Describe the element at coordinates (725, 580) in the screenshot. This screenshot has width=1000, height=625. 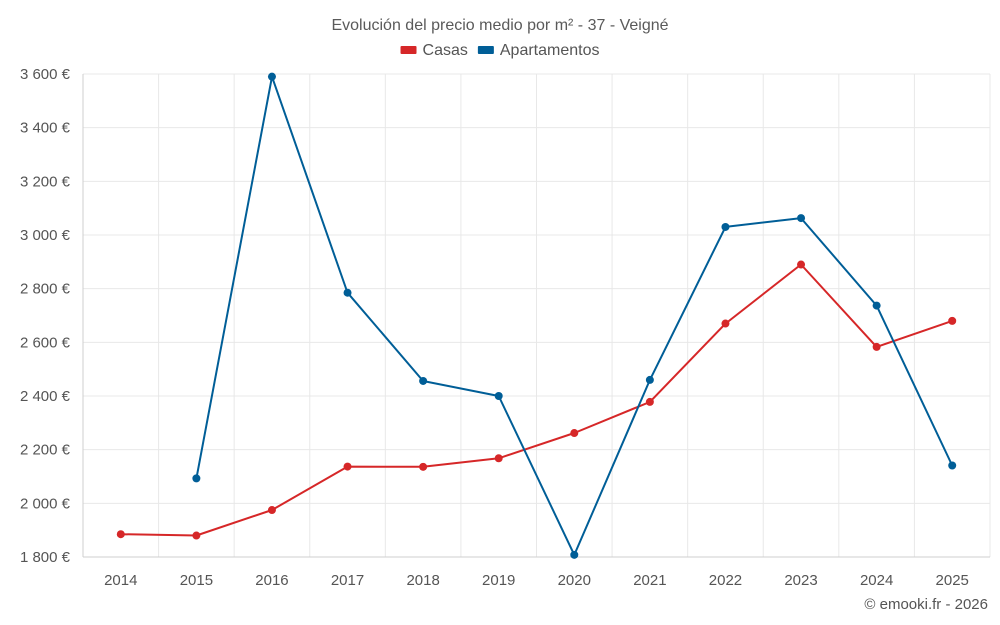
I see `x-tick-label: 2022` at that location.